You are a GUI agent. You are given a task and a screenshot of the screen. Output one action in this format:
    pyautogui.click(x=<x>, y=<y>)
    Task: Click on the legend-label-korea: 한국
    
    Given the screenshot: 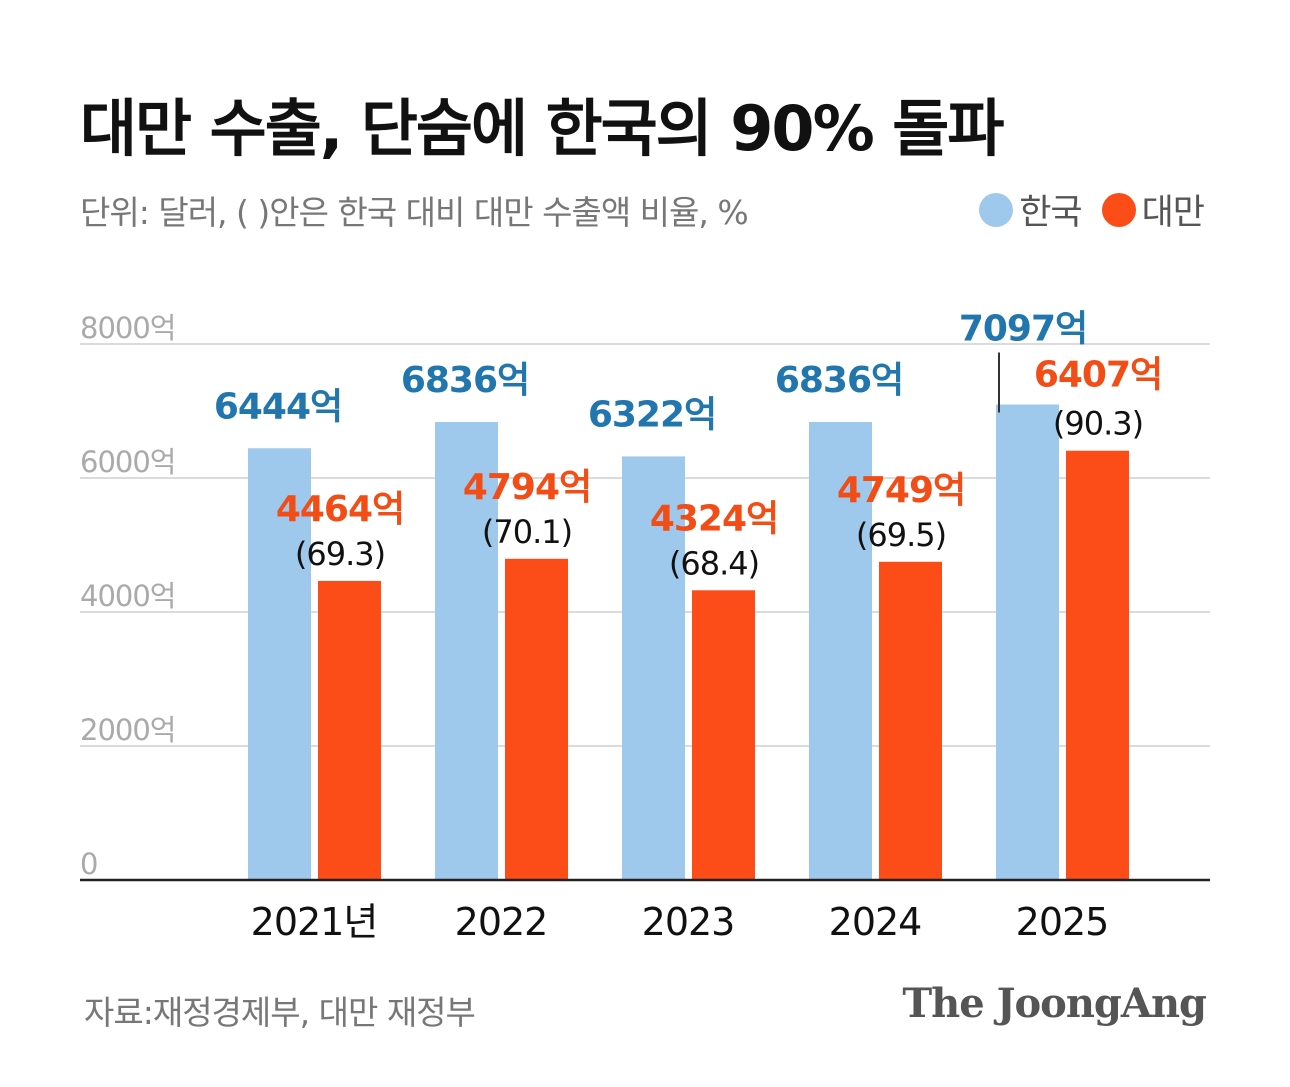 What is the action you would take?
    pyautogui.click(x=1050, y=213)
    